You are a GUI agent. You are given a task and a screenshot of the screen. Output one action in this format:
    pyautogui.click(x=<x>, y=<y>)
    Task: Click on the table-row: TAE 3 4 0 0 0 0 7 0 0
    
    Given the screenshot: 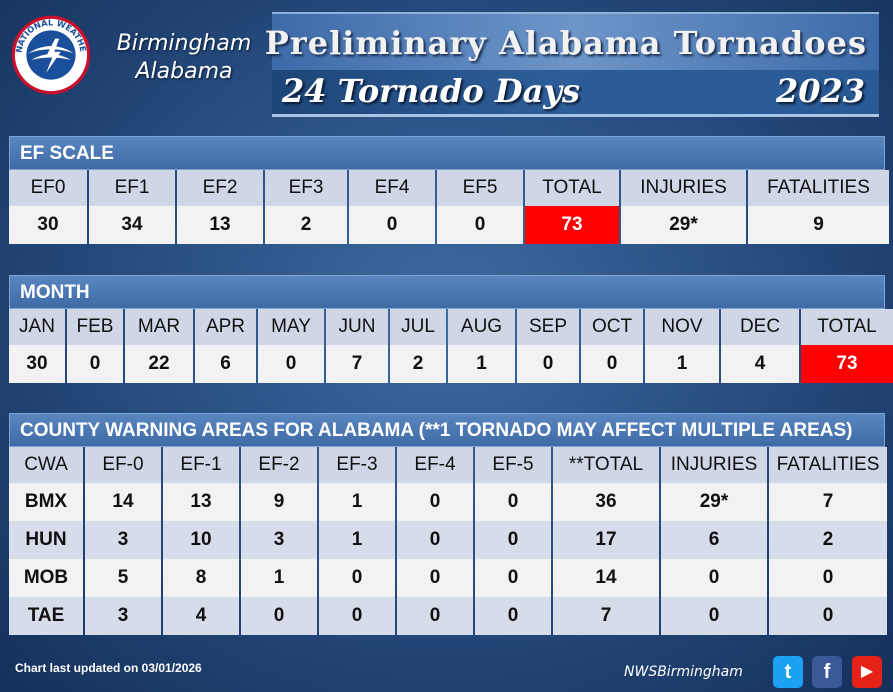 What is the action you would take?
    pyautogui.click(x=448, y=616)
    